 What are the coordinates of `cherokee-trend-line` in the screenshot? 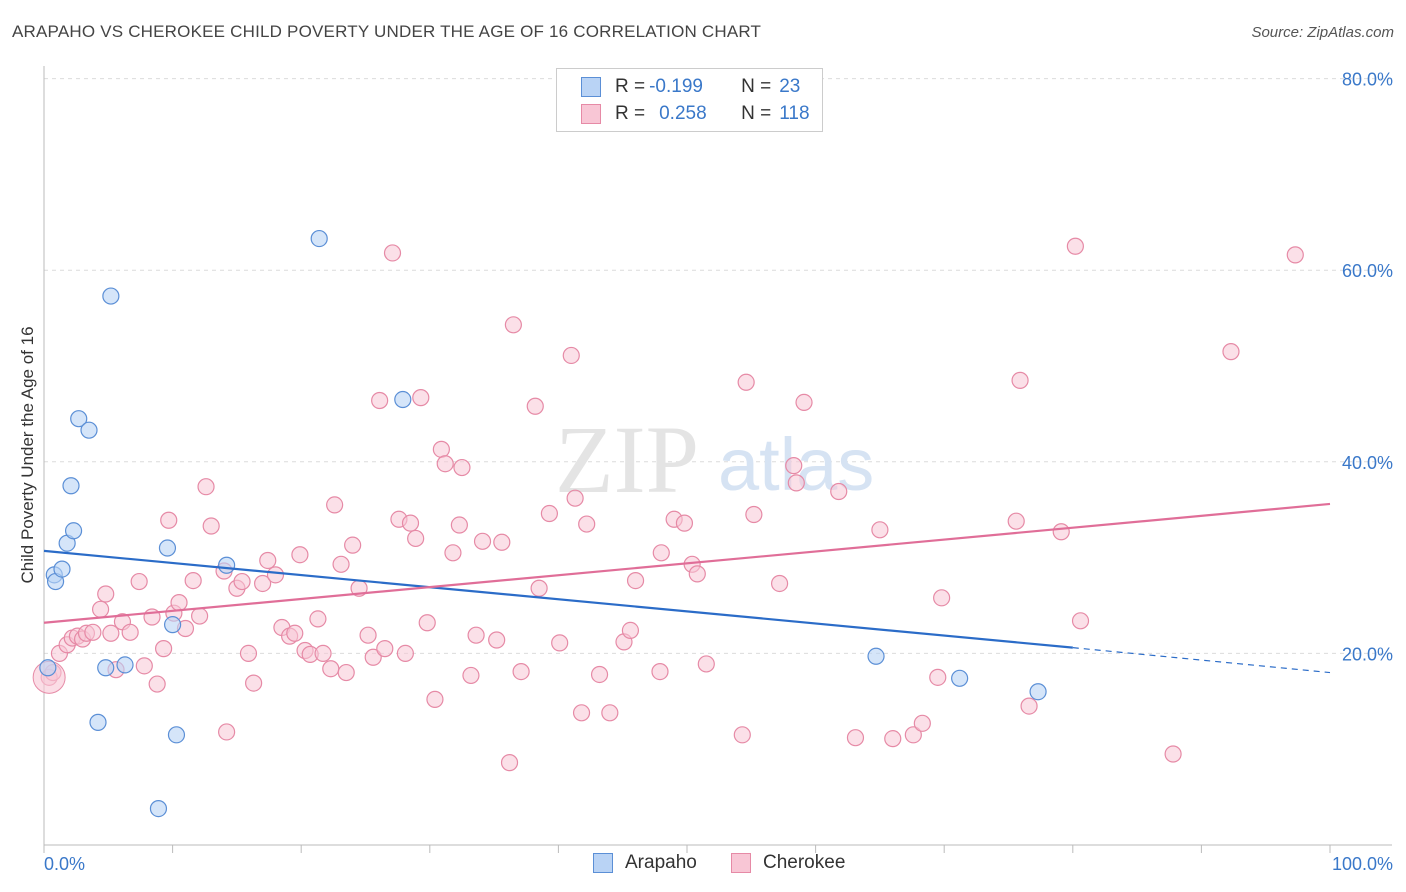 It's located at (687, 563).